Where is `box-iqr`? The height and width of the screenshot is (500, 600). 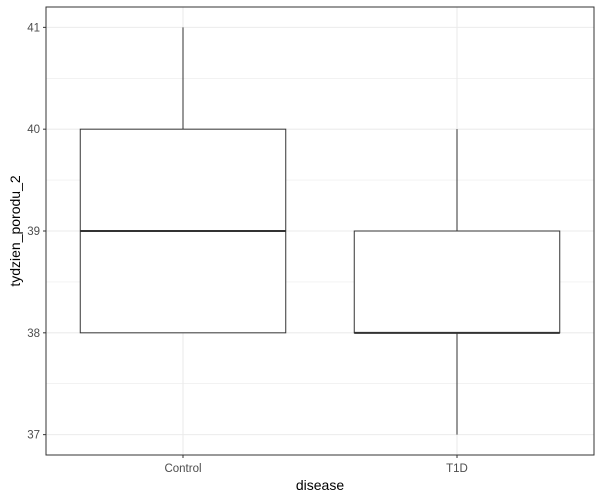
box-iqr is located at coordinates (457, 282).